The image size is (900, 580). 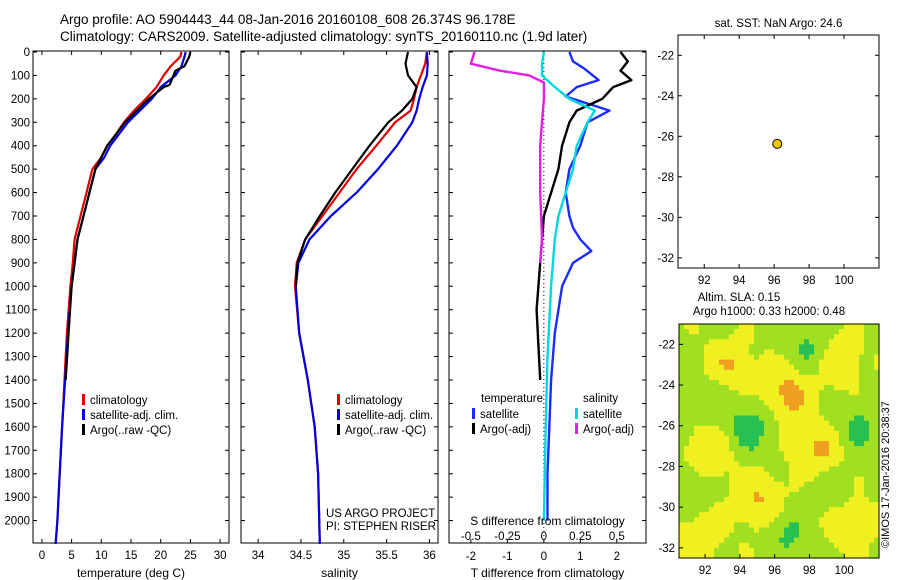 I want to click on depth-tick-label: 1900, so click(x=17, y=498).